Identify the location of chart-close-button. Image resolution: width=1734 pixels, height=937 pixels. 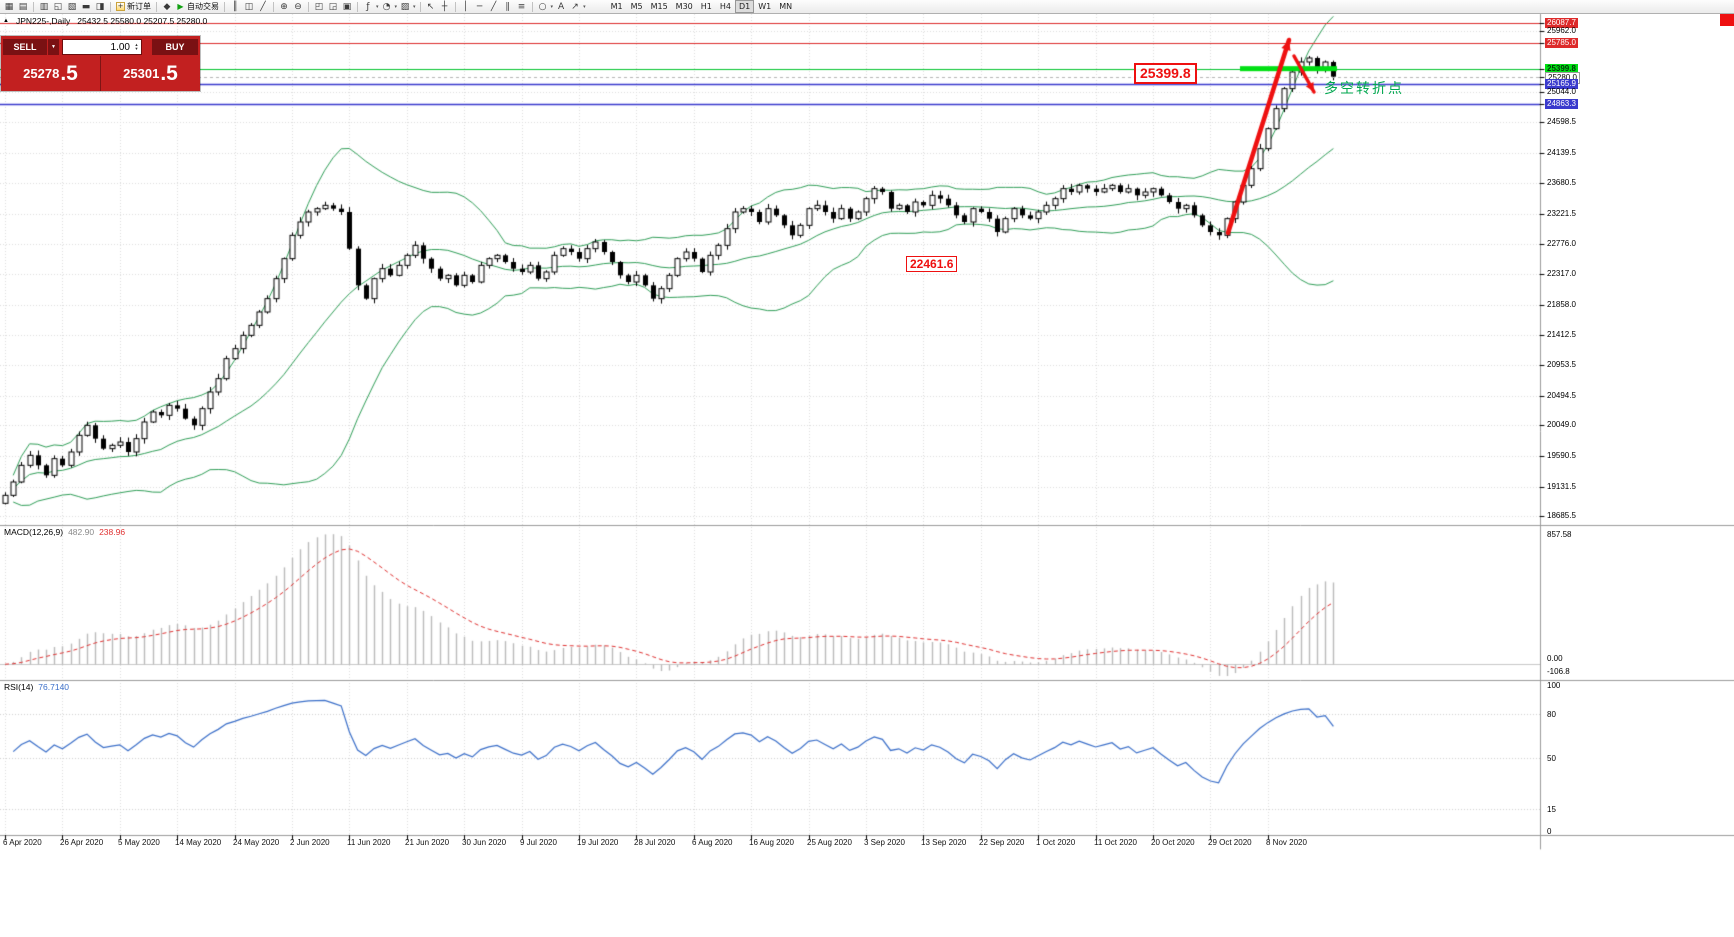
(1727, 20).